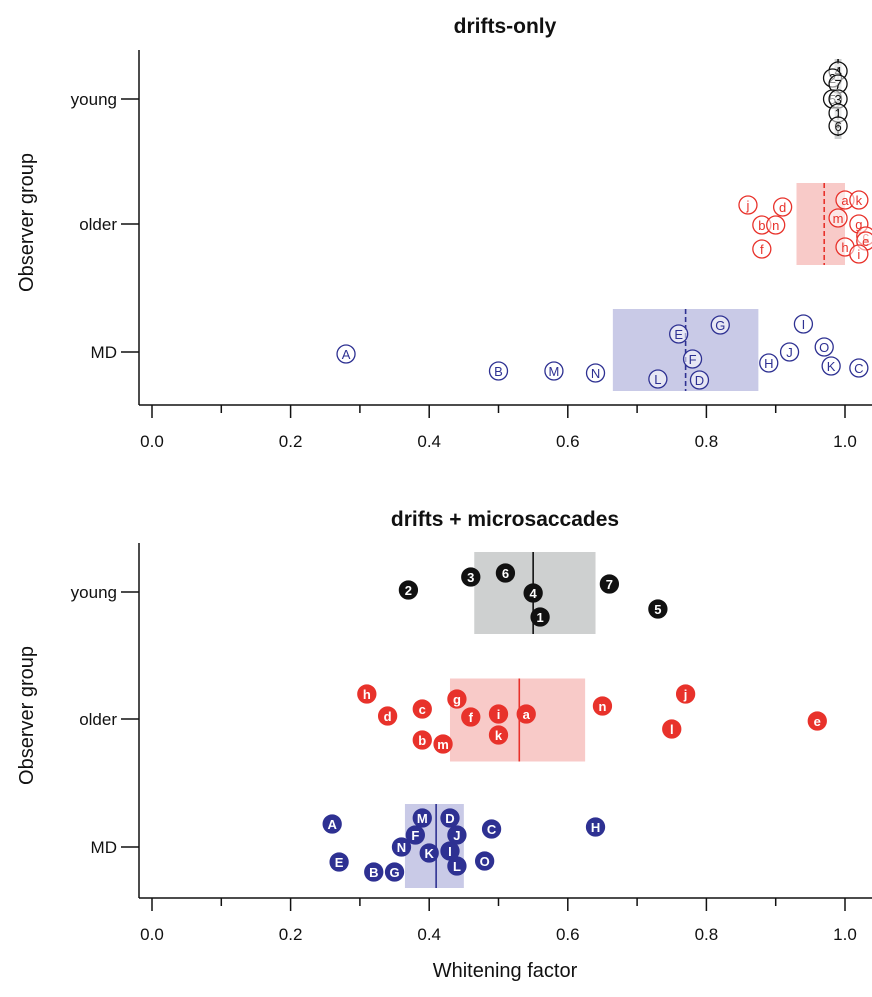  What do you see at coordinates (844, 247) in the screenshot?
I see `point-label: h` at bounding box center [844, 247].